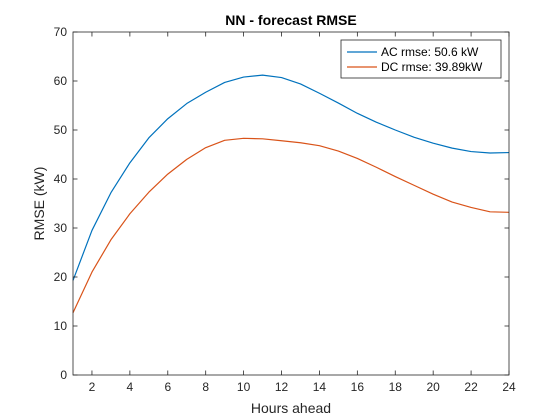  What do you see at coordinates (61, 81) in the screenshot?
I see `y-tick-label: 60` at bounding box center [61, 81].